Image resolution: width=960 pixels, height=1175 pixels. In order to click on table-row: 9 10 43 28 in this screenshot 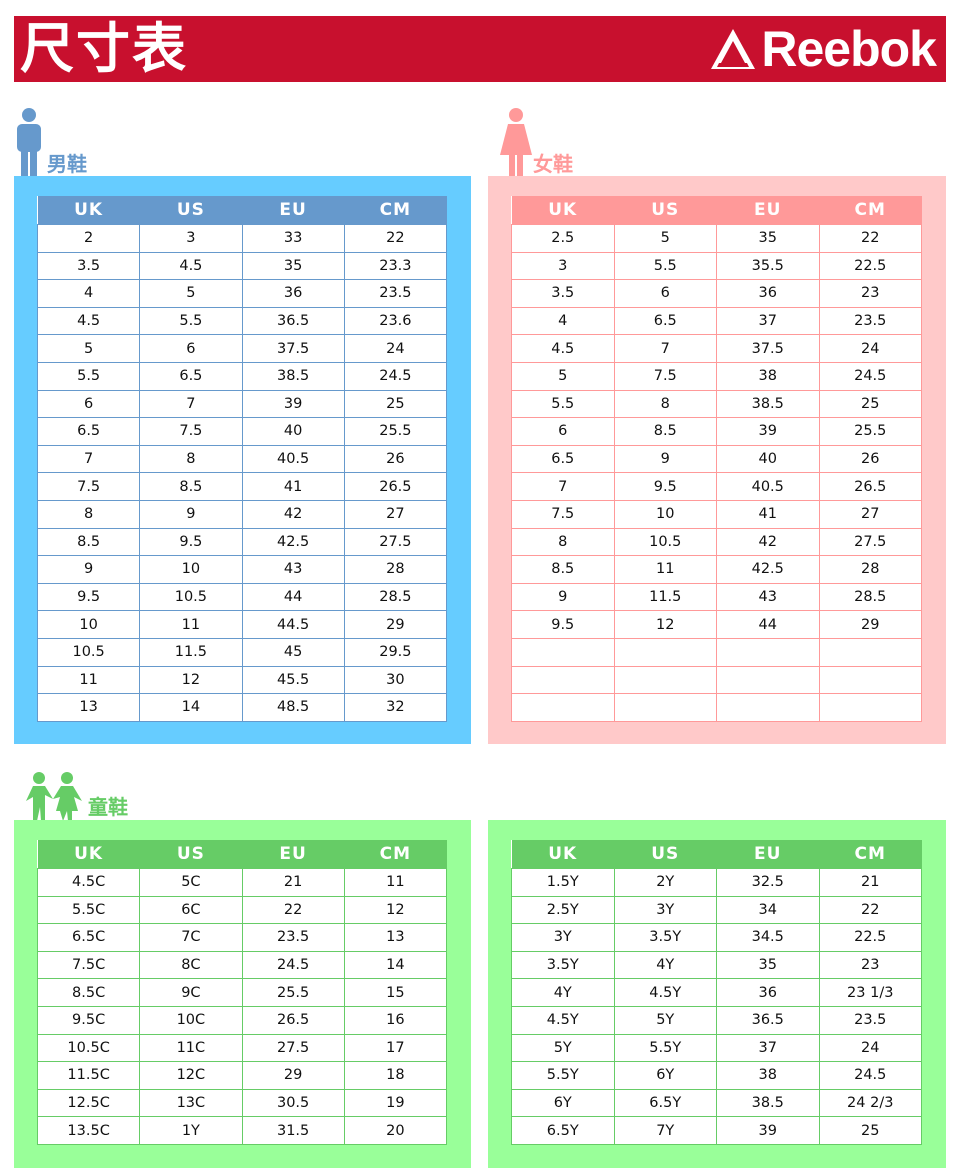, I will do `click(242, 569)`.